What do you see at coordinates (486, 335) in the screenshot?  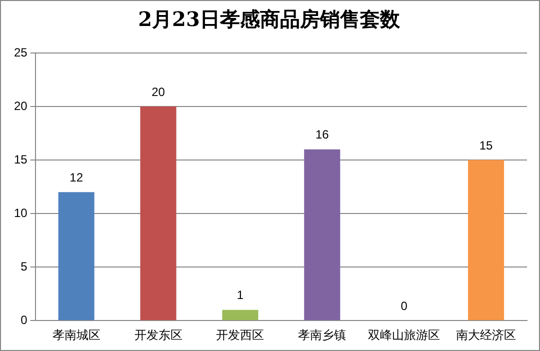 I see `x-tick-label: 南大经济区` at bounding box center [486, 335].